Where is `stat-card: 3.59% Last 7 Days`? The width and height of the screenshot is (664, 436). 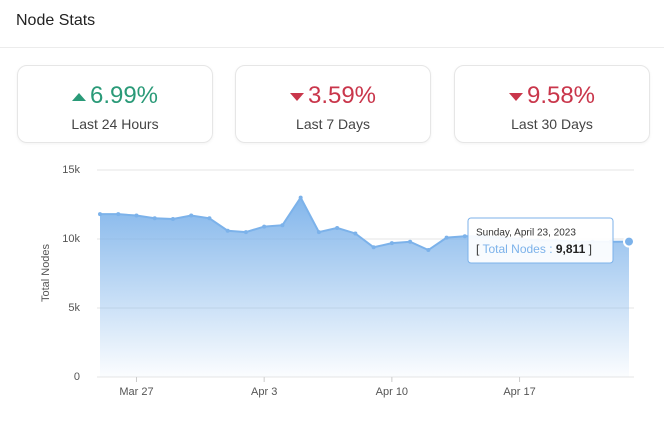 stat-card: 3.59% Last 7 Days is located at coordinates (333, 104).